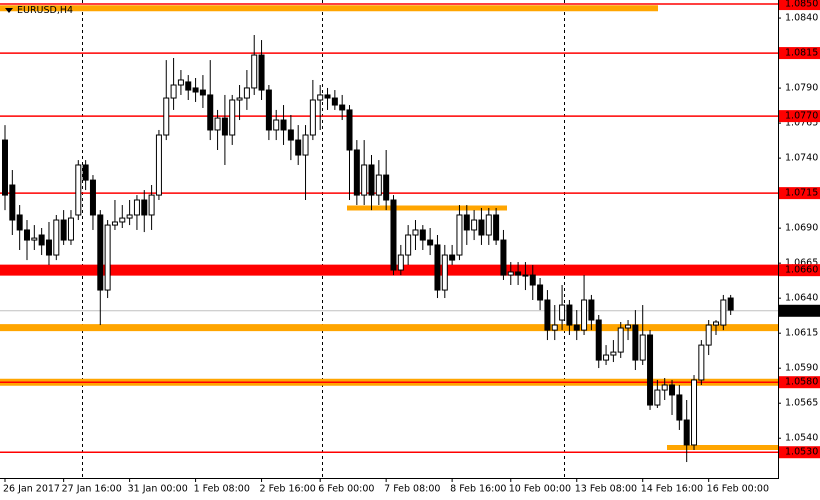 This screenshot has width=820, height=500. Describe the element at coordinates (801, 88) in the screenshot. I see `y-tick-label: 1.0790` at that location.